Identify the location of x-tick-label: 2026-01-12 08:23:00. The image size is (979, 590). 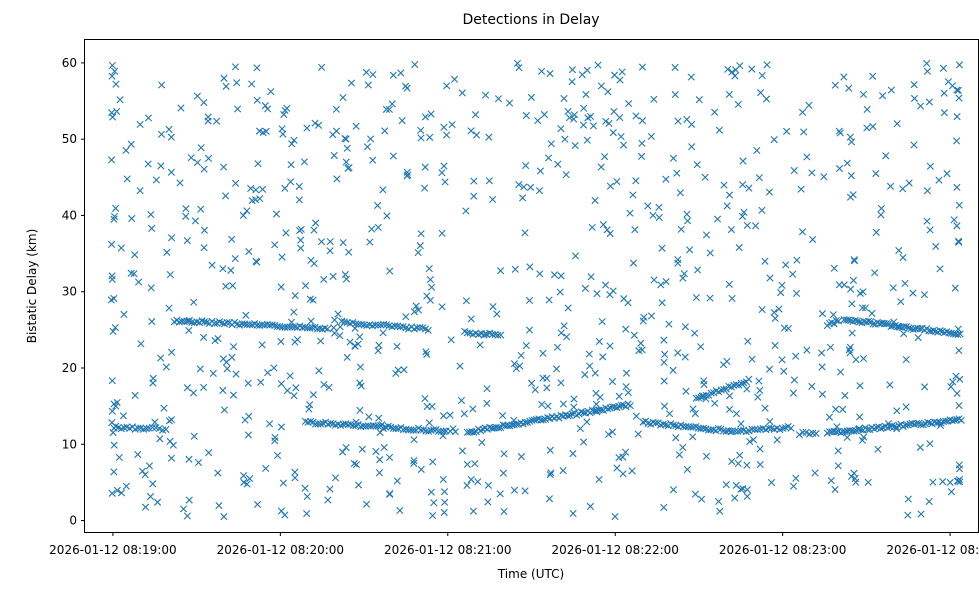
(782, 550).